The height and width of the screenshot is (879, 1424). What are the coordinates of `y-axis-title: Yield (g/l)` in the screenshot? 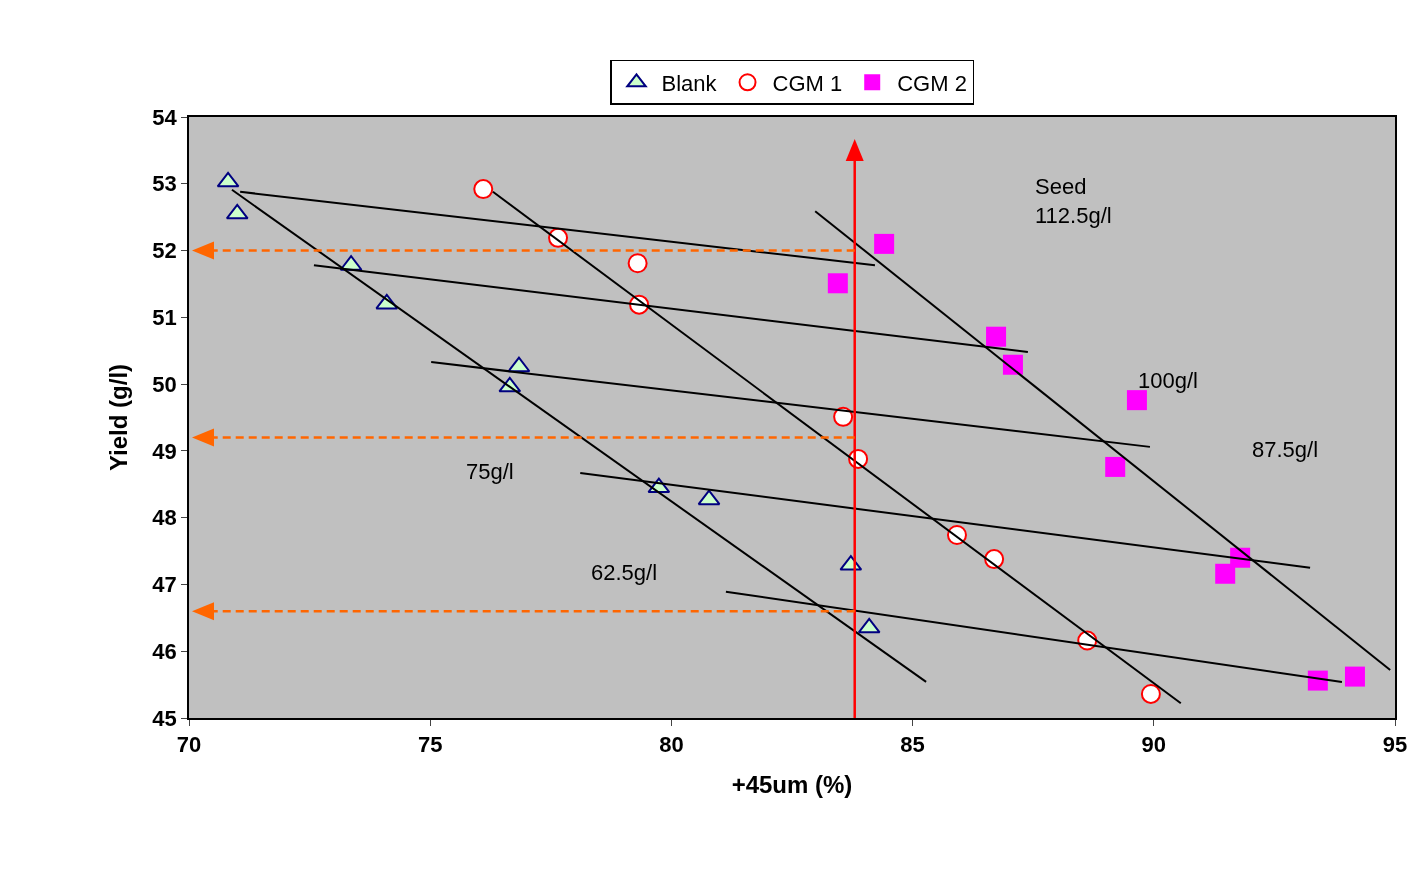 It's located at (118, 417).